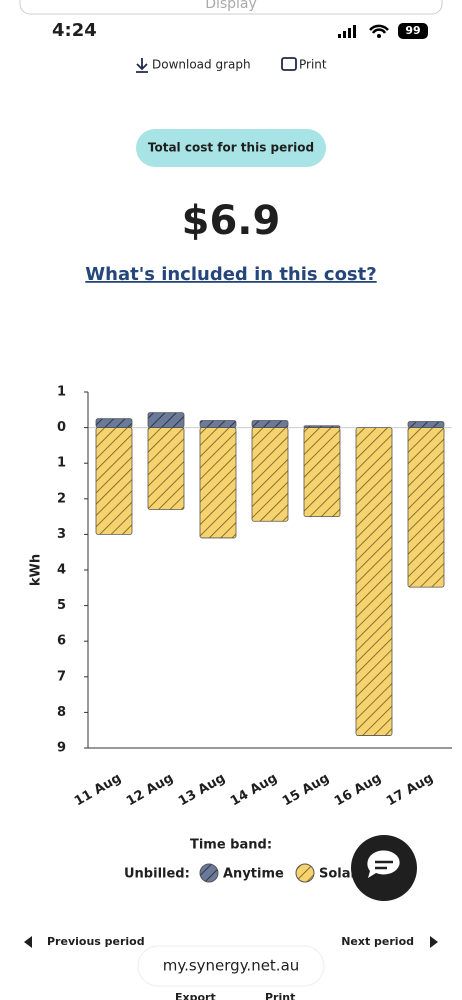 The width and height of the screenshot is (462, 1000). I want to click on y-tick-label: 7, so click(61, 676).